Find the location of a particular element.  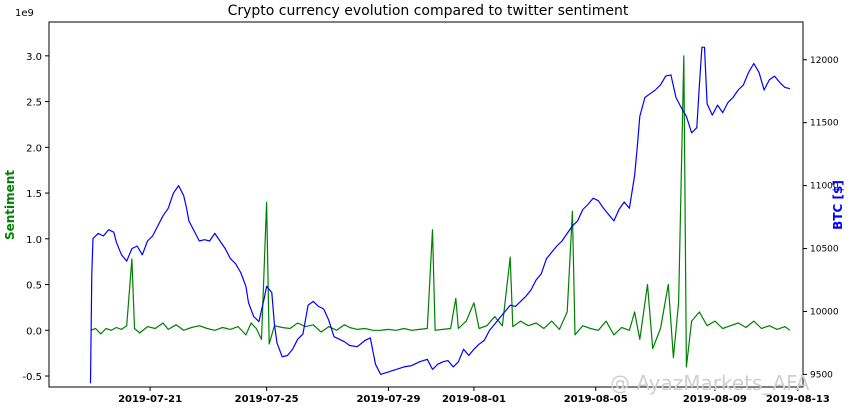

x-tick-label: 2019-08-13 is located at coordinates (798, 399).